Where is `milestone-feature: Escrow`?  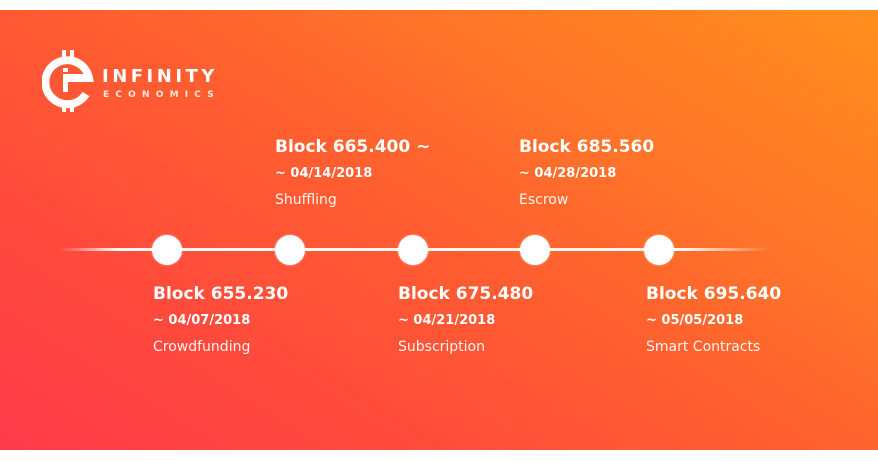
milestone-feature: Escrow is located at coordinates (544, 200).